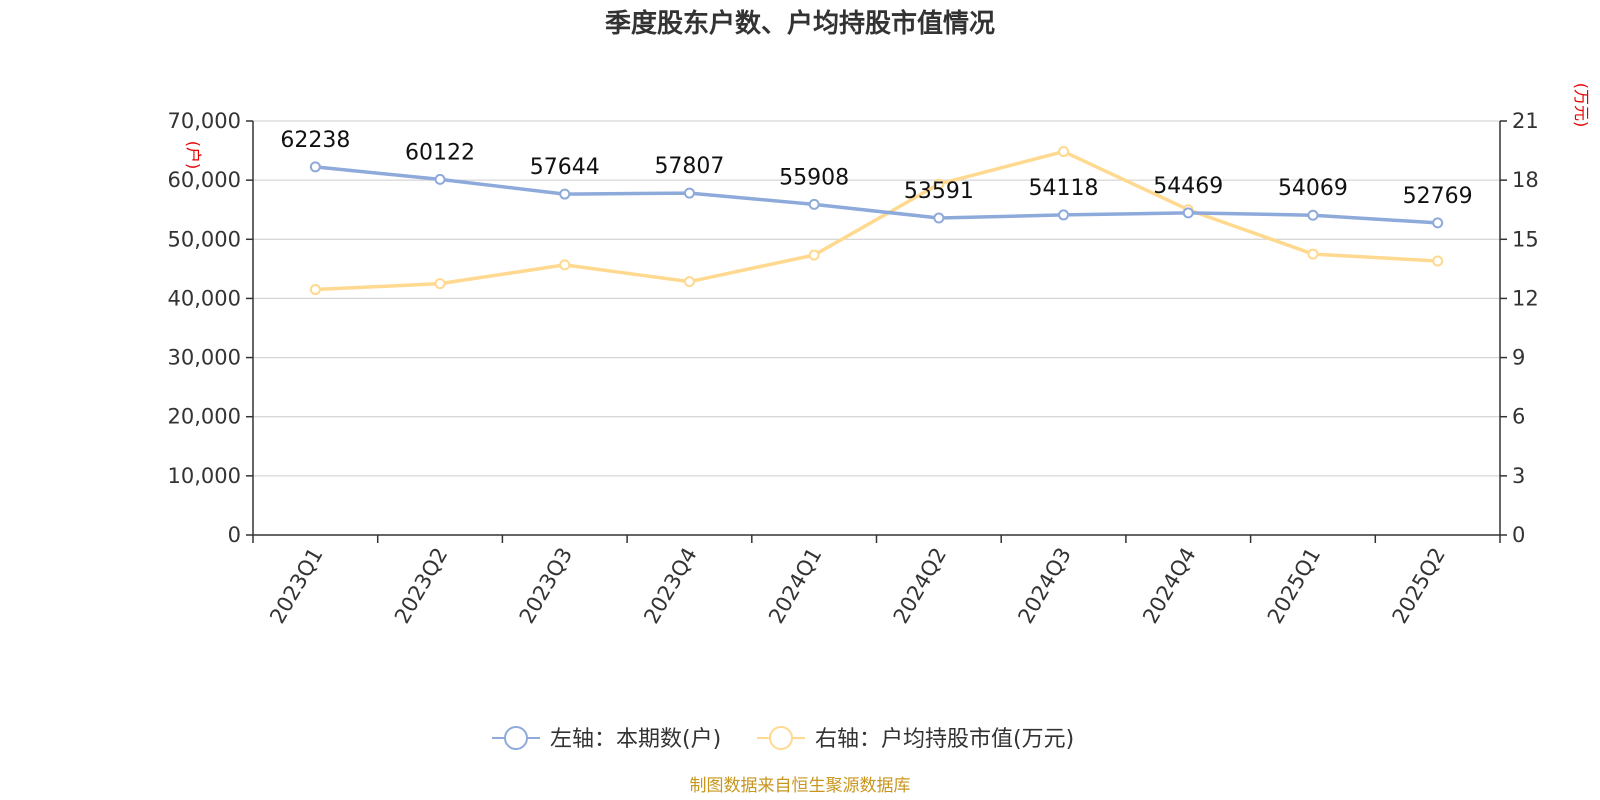  What do you see at coordinates (315, 140) in the screenshot?
I see `data-label: 62238` at bounding box center [315, 140].